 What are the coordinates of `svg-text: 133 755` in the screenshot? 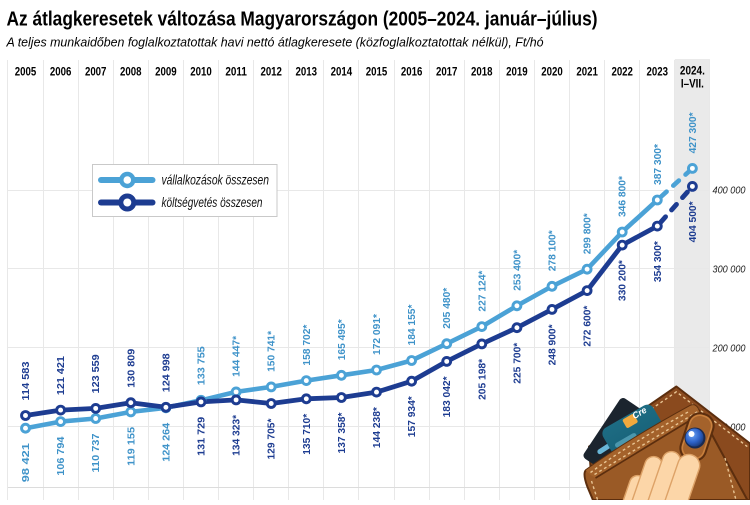 It's located at (202, 365).